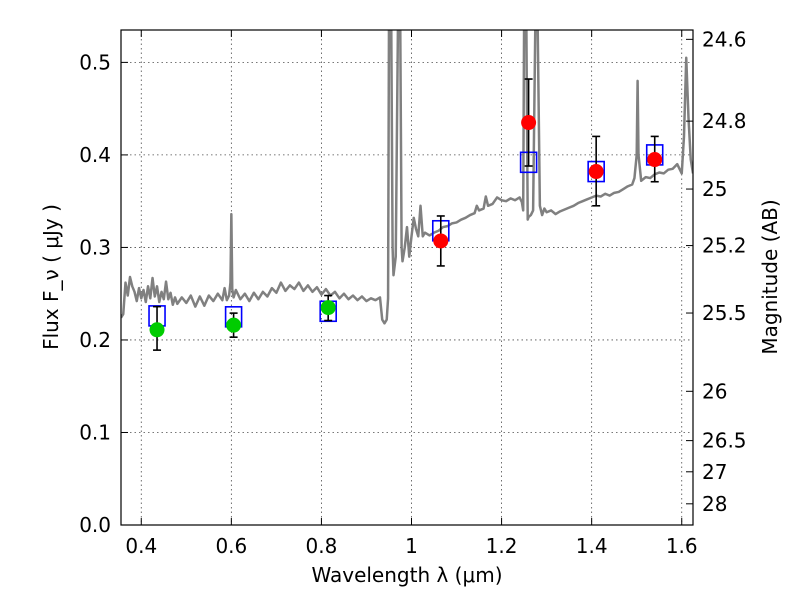 This screenshot has width=800, height=600. I want to click on right-tick-label: 25.5, so click(724, 313).